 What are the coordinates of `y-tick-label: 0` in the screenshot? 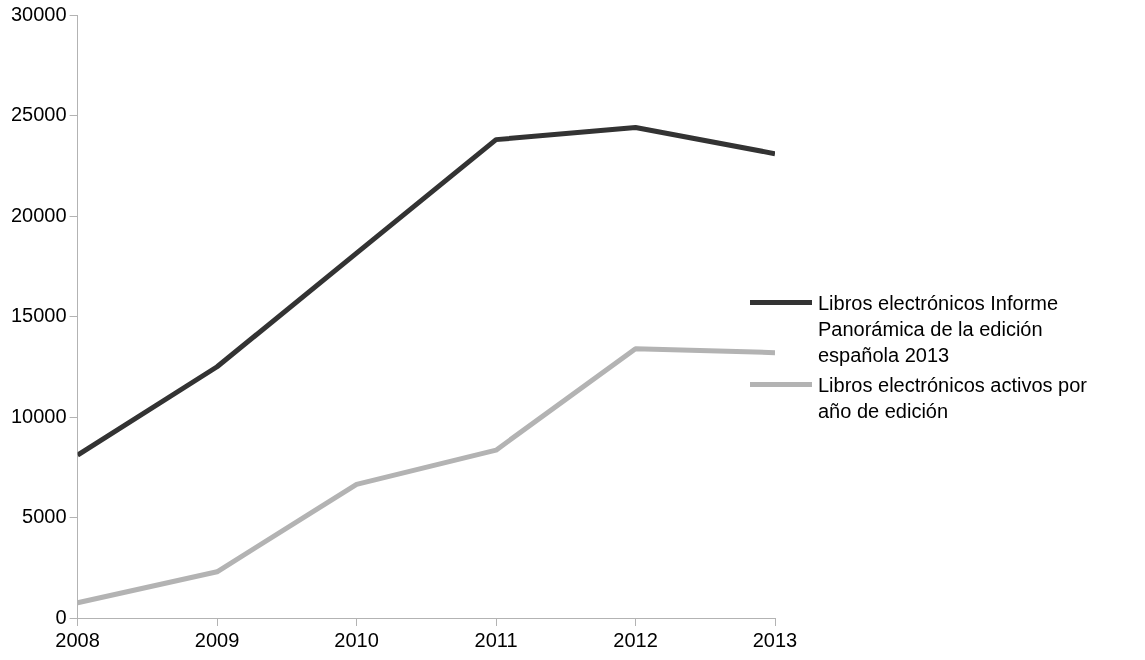 It's located at (61, 616).